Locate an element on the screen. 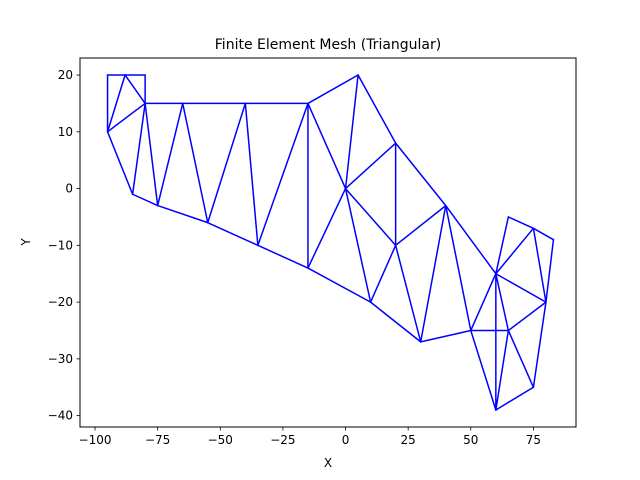 The width and height of the screenshot is (640, 480). y-tick-label: 10 is located at coordinates (65, 132).